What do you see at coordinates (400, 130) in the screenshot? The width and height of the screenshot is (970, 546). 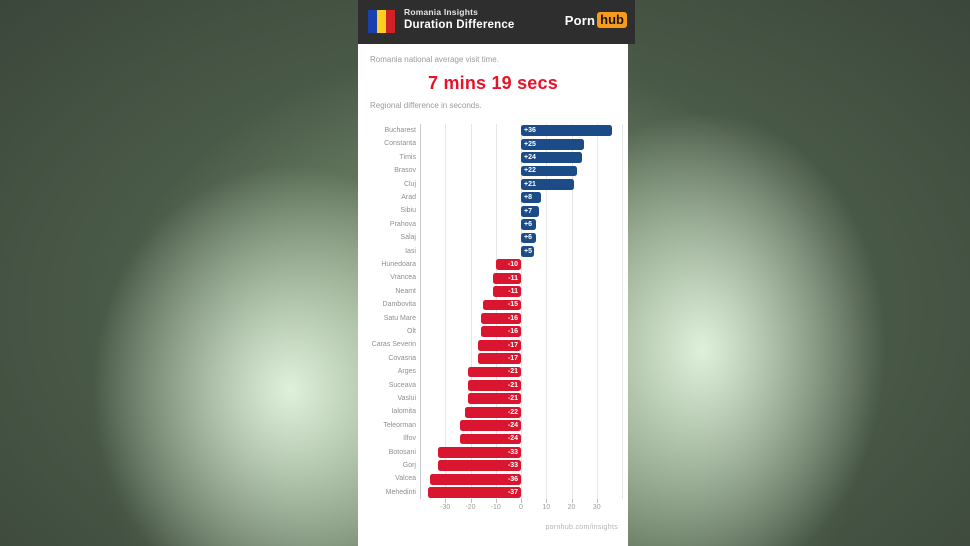 I see `region-label: Bucharest` at bounding box center [400, 130].